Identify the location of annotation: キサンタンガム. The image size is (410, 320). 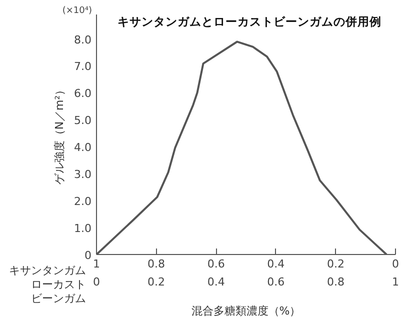
(47, 271).